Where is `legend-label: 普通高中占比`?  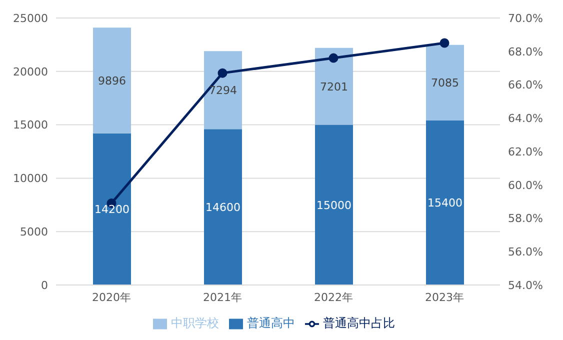 legend-label: 普通高中占比 is located at coordinates (359, 323).